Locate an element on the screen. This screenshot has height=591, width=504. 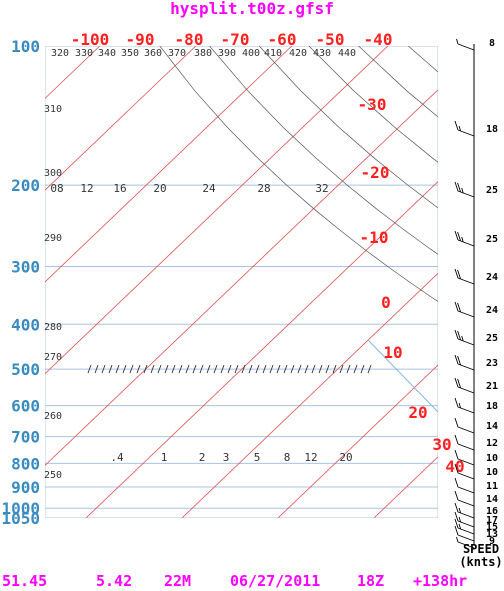
mixing-ratio-label: 20 is located at coordinates (345, 457).